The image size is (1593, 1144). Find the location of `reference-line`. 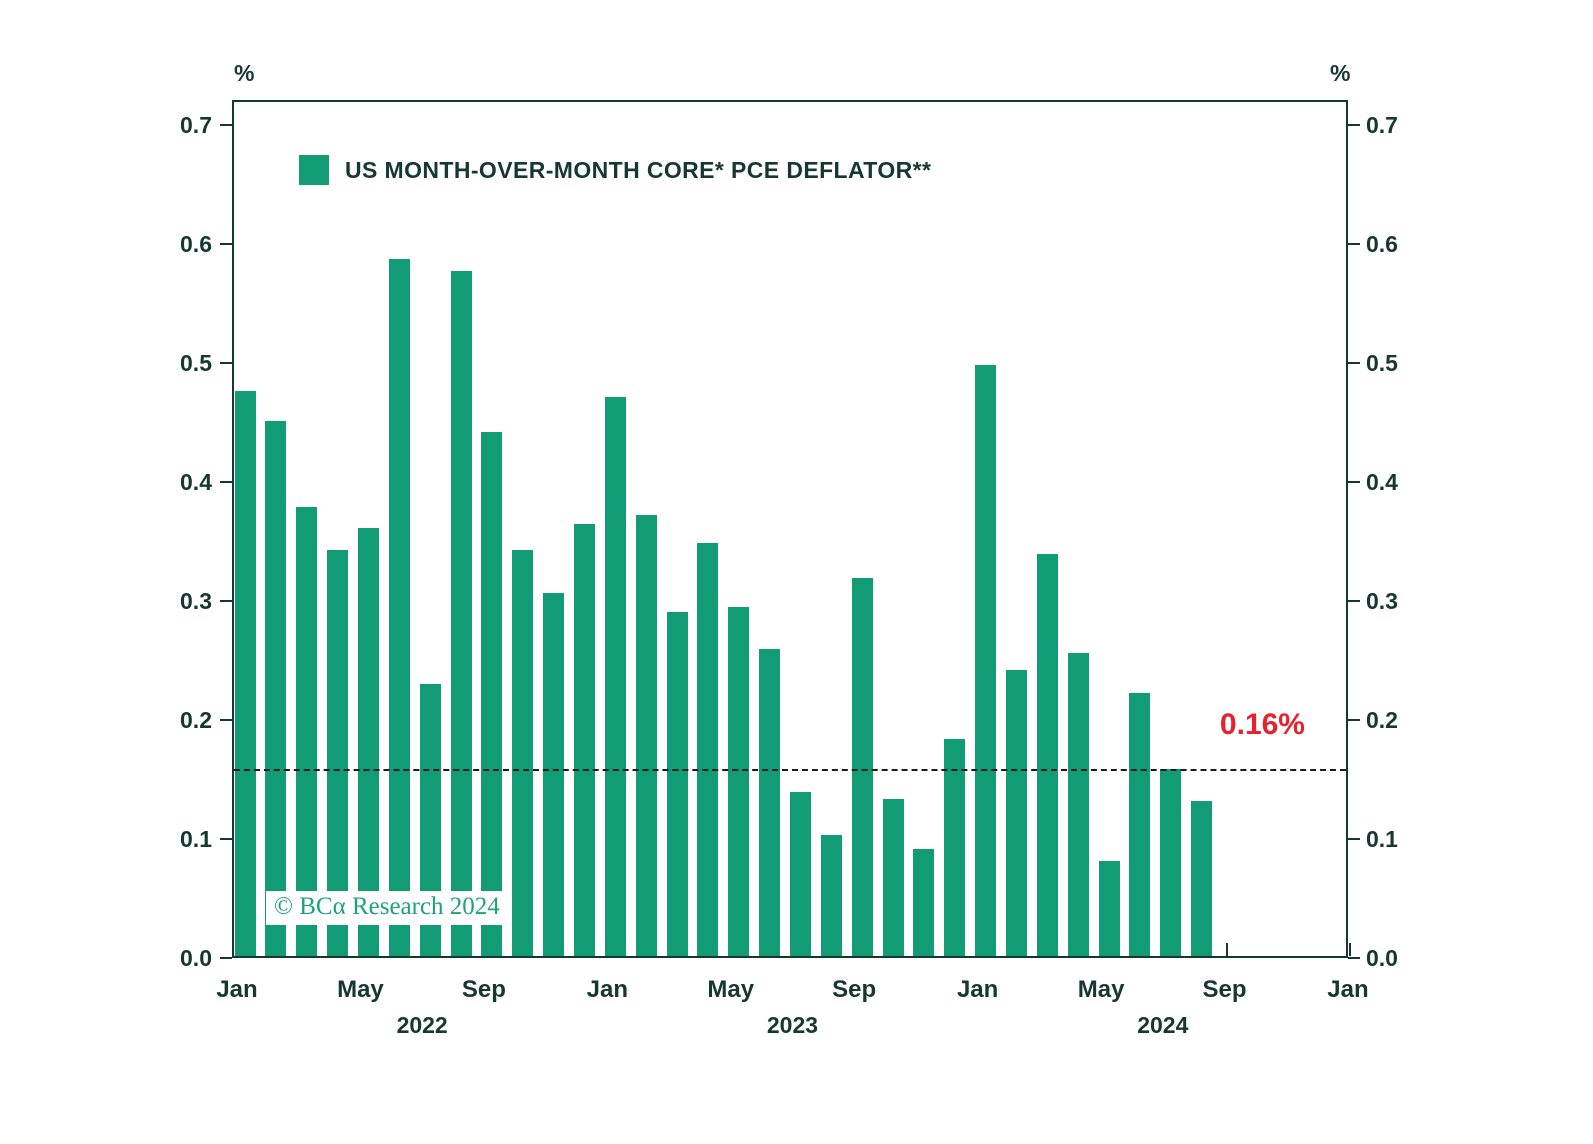

reference-line is located at coordinates (790, 769).